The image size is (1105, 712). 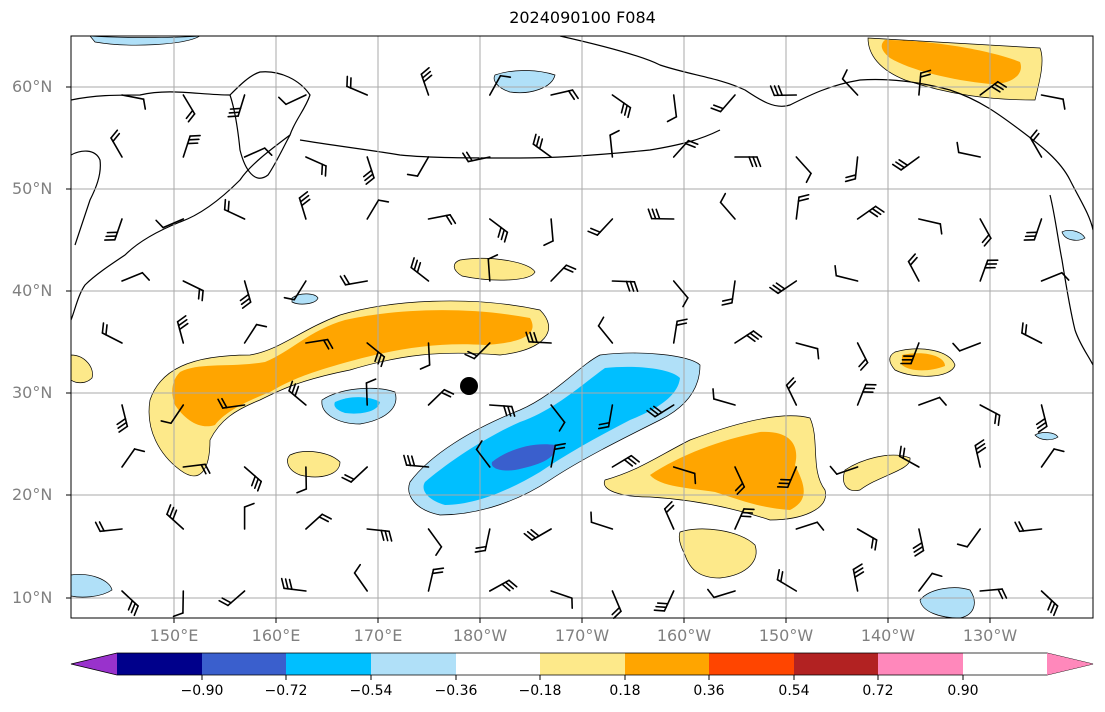 What do you see at coordinates (951, 62) in the screenshot?
I see `positive-anomaly-top-right-core` at bounding box center [951, 62].